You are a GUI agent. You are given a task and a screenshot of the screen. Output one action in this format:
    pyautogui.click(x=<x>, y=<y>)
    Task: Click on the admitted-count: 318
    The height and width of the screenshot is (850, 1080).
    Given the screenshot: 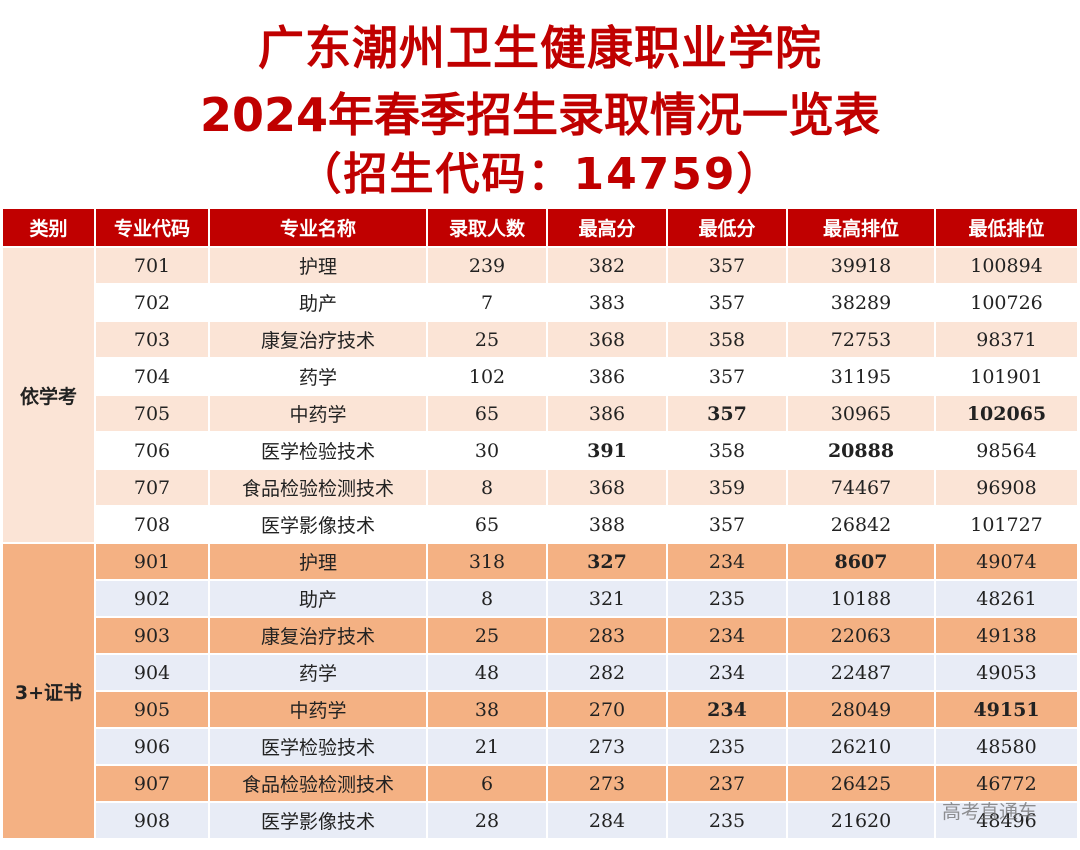 What is the action you would take?
    pyautogui.click(x=487, y=561)
    